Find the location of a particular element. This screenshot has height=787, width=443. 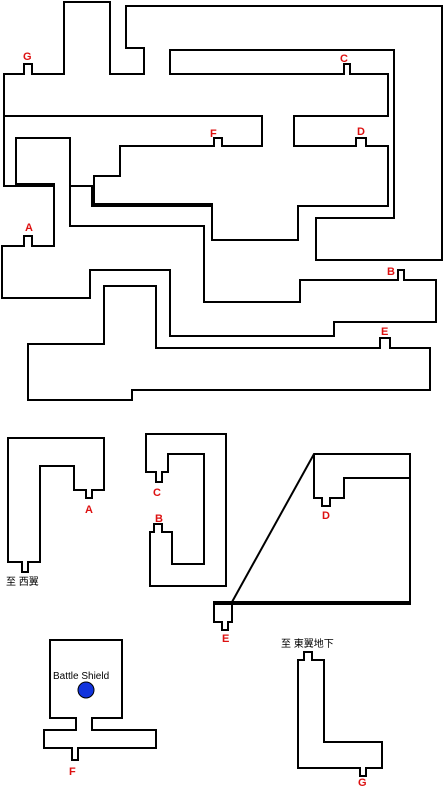

label-b-top: B is located at coordinates (391, 272).